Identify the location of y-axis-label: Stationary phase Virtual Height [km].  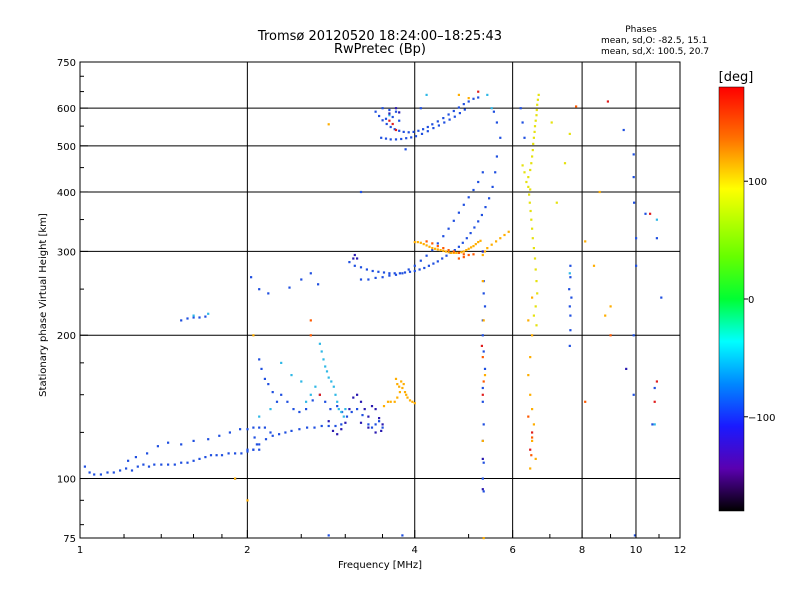
(43, 305).